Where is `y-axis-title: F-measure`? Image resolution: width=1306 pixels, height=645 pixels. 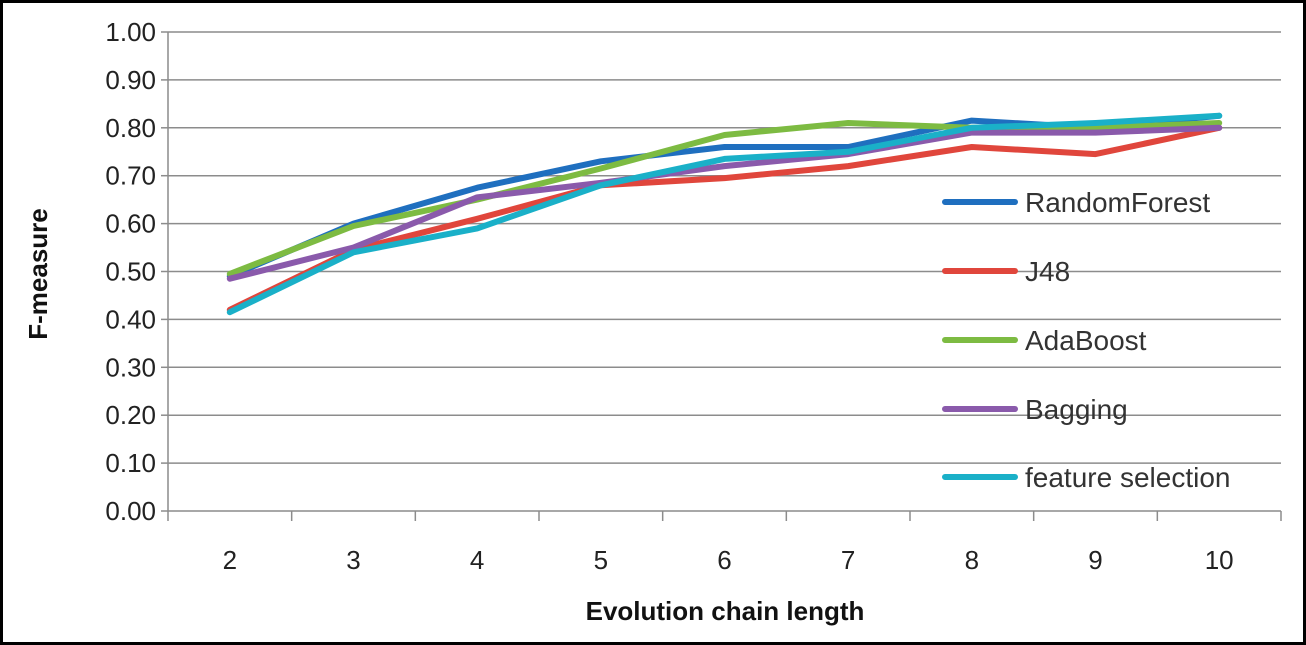 y-axis-title: F-measure is located at coordinates (38, 274).